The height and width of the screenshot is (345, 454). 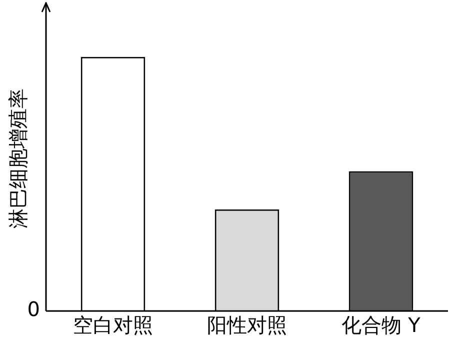 I want to click on x-tick-label: 化合物 Y, so click(x=382, y=325).